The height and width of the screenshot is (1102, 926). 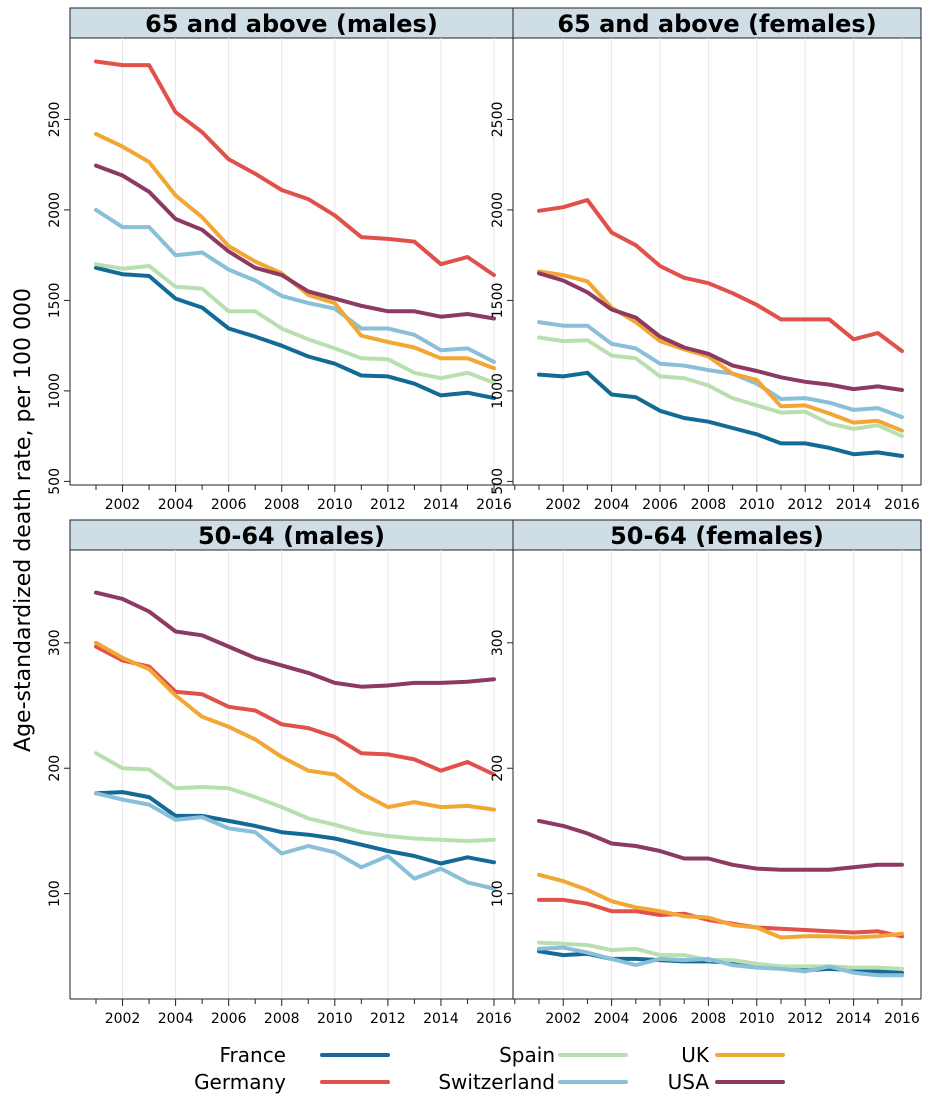 What do you see at coordinates (695, 1055) in the screenshot?
I see `legend-label-uk: UK` at bounding box center [695, 1055].